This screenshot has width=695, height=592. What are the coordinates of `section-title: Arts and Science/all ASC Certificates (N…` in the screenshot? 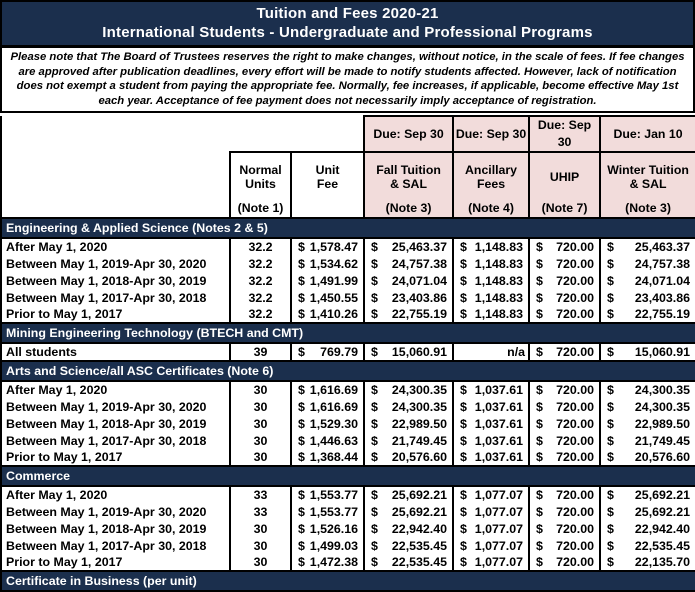 It's located at (347, 371).